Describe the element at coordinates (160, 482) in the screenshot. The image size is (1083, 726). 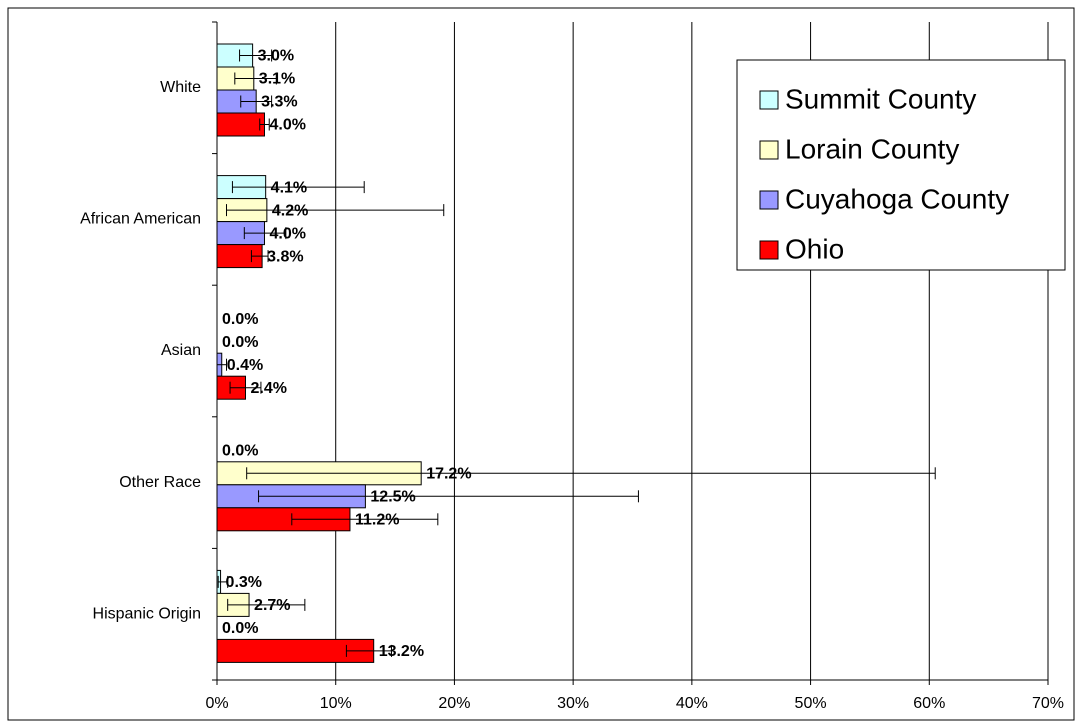
I see `y-tick-label: Other Race` at that location.